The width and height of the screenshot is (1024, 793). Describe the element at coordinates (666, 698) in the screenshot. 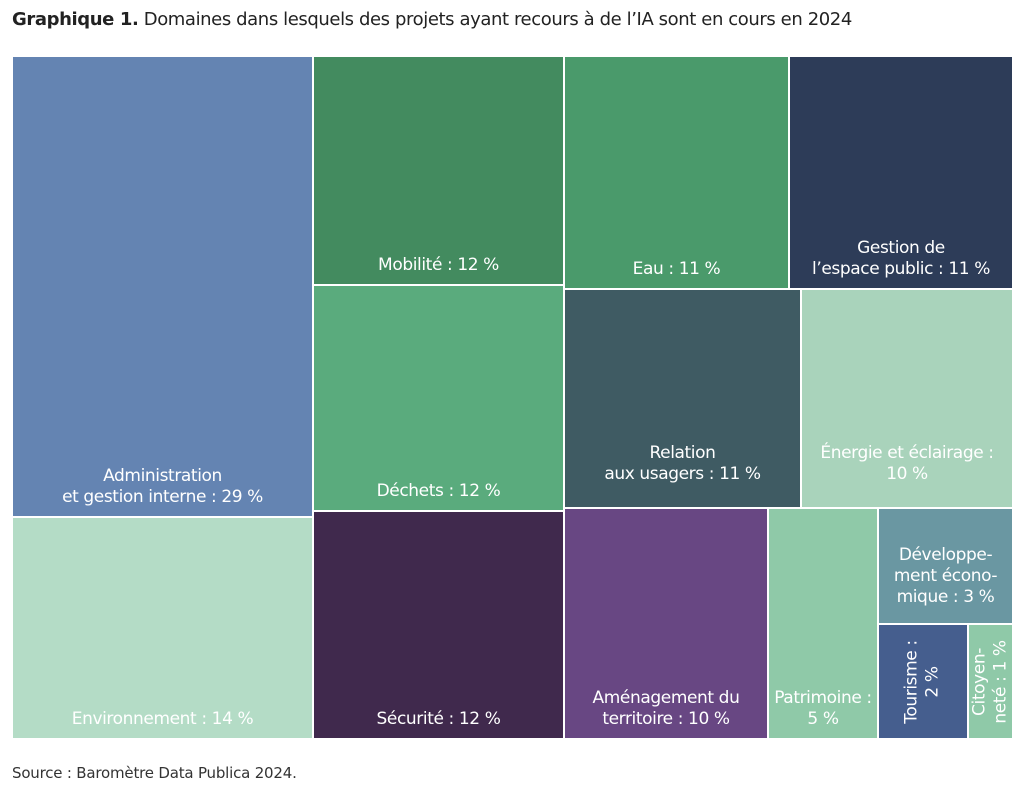

I see `tile-label-line: Aménagement du` at that location.